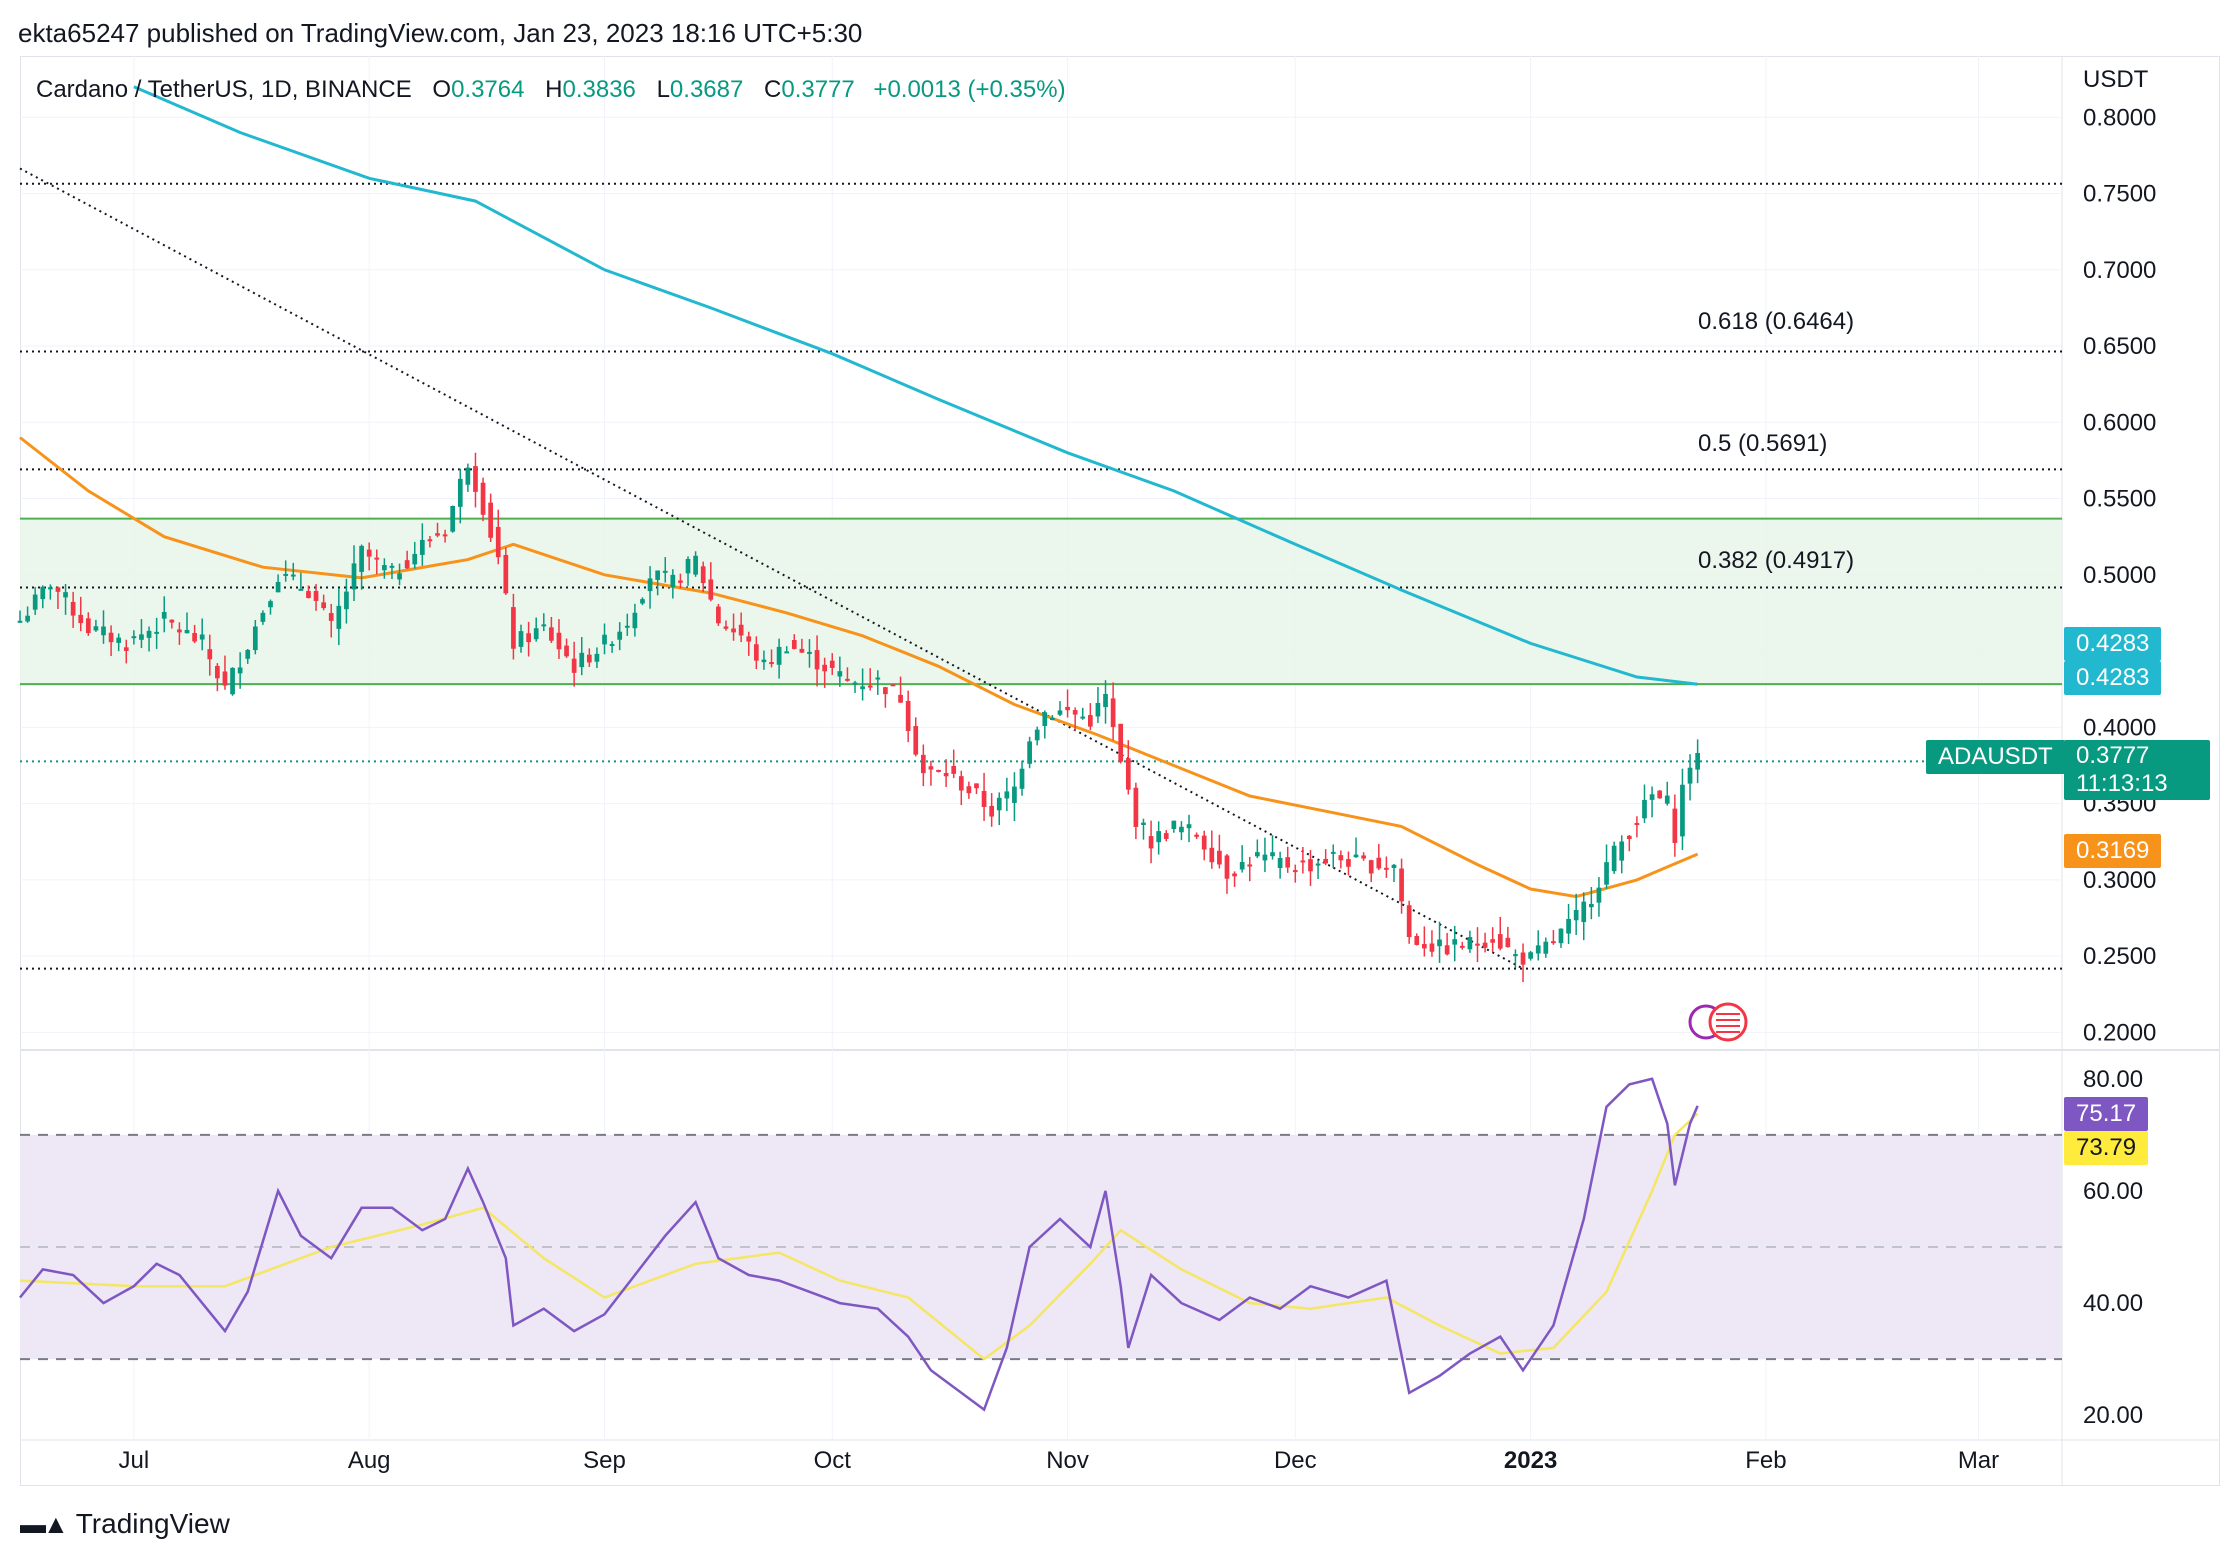 This screenshot has width=2232, height=1556. Describe the element at coordinates (773, 89) in the screenshot. I see `close-key: C` at that location.